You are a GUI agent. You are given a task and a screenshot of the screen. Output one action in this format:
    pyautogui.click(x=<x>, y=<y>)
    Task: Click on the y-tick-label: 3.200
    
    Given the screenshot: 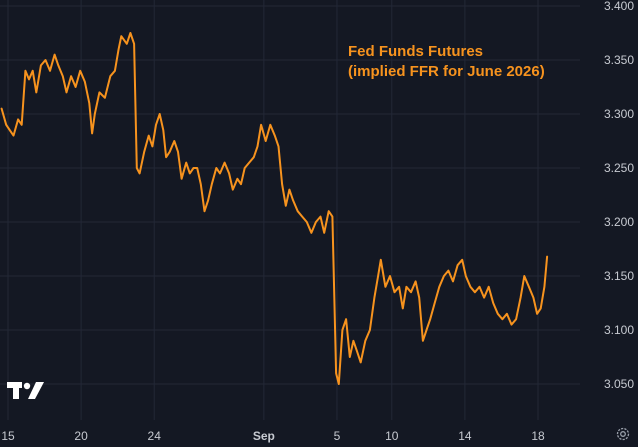 What is the action you would take?
    pyautogui.click(x=619, y=222)
    